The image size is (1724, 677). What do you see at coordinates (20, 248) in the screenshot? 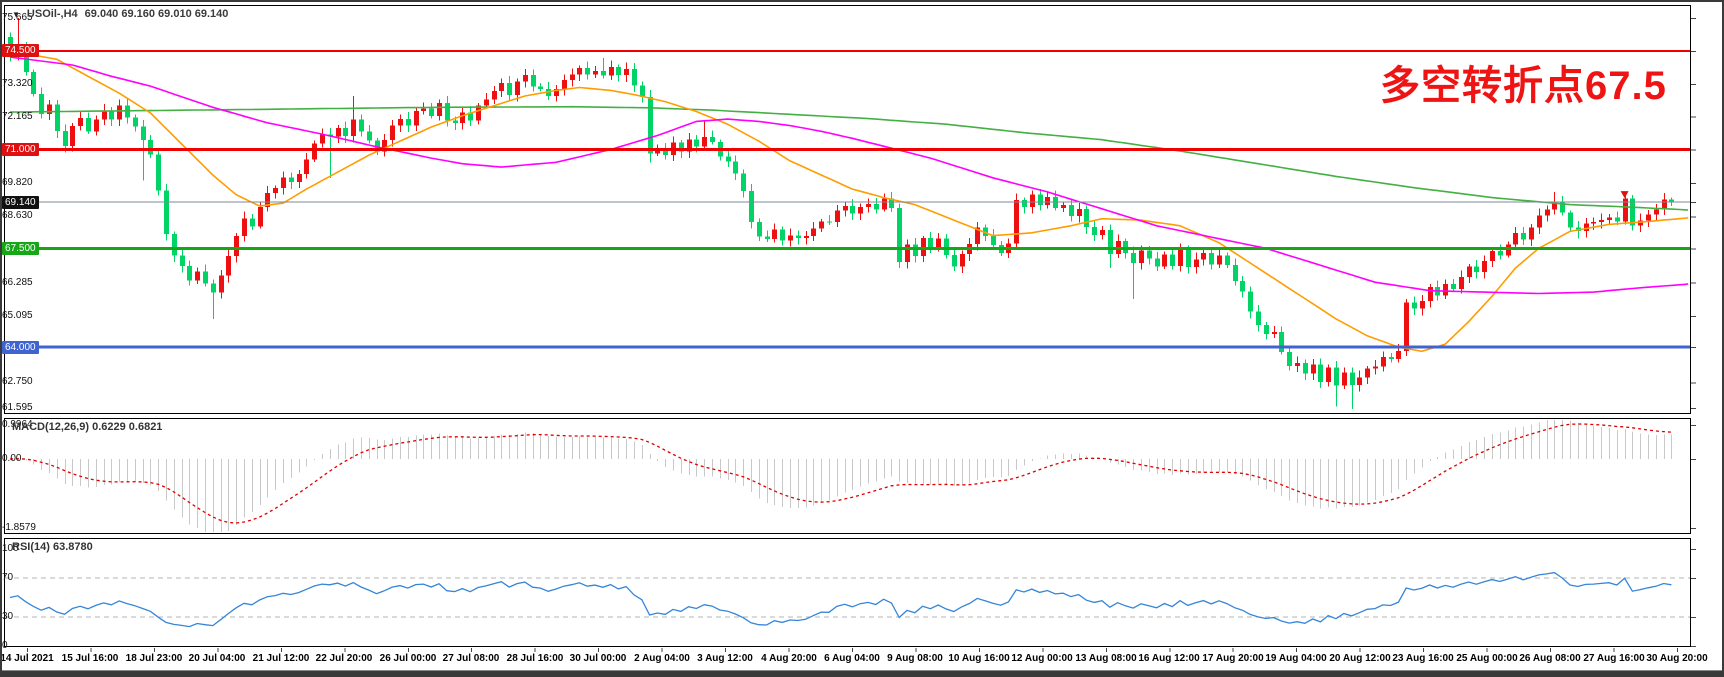
I see `price-level-badge-67.500: 67.500` at bounding box center [20, 248].